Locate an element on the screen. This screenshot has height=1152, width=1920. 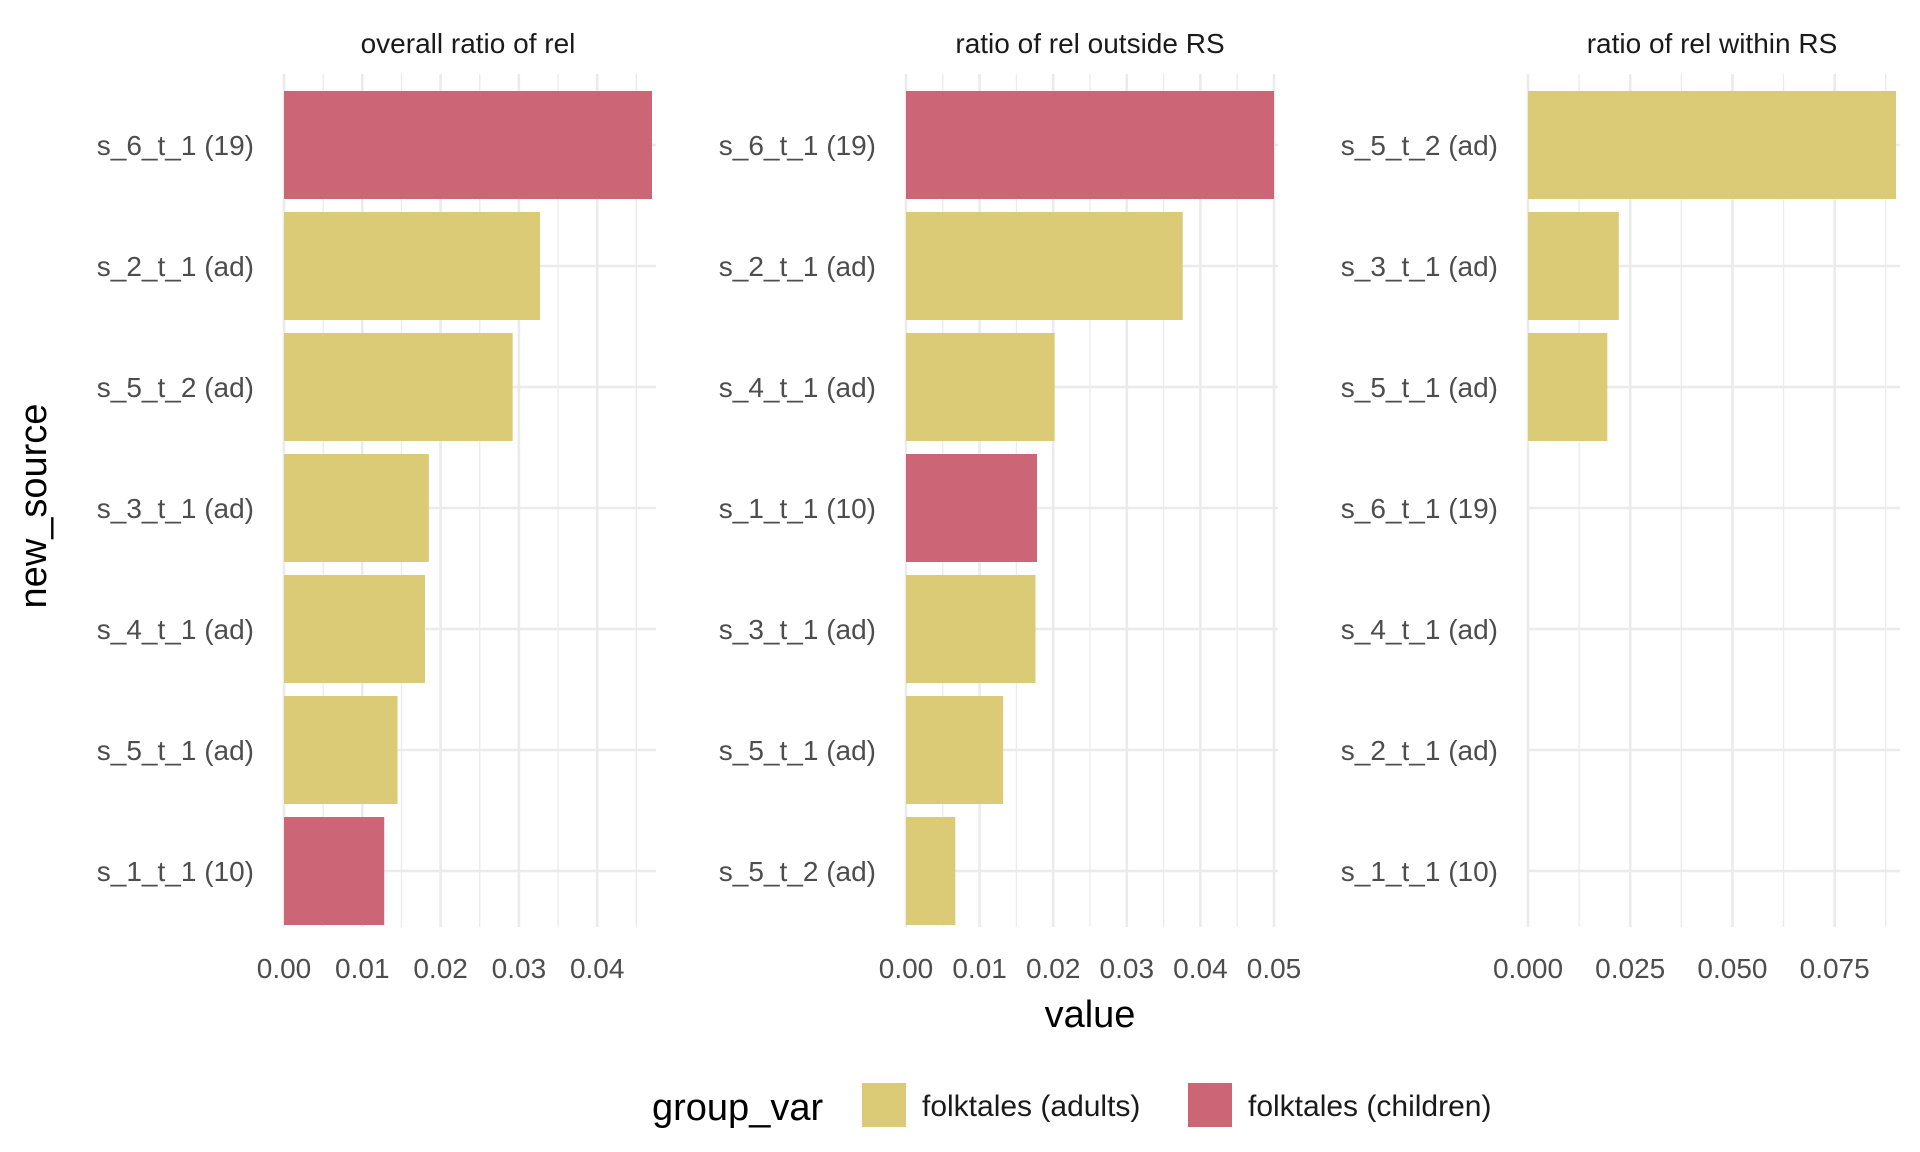
x-tick-label: 0.025 is located at coordinates (1630, 968).